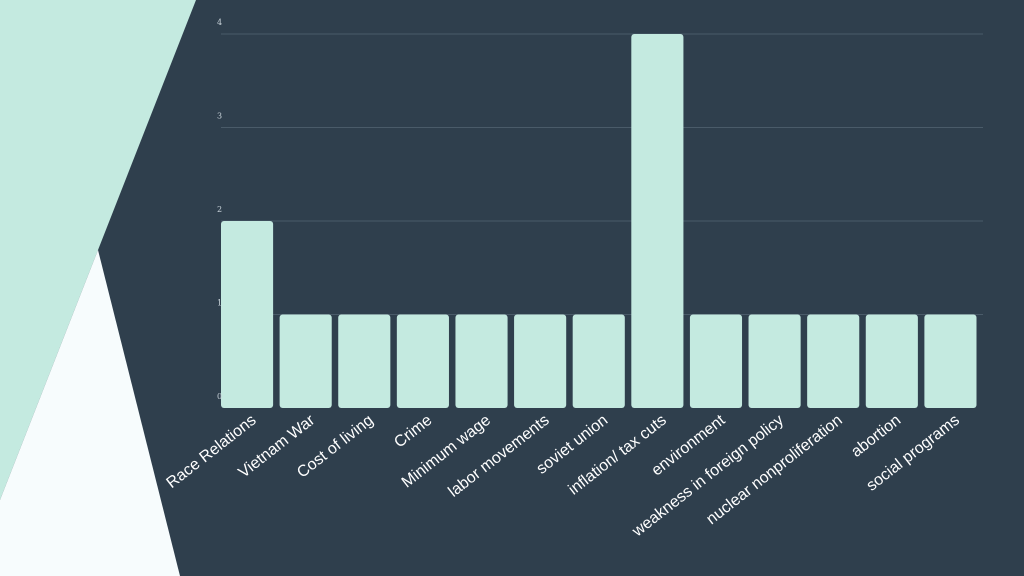 This screenshot has width=1024, height=576. What do you see at coordinates (876, 436) in the screenshot?
I see `x-category-label: abortion` at bounding box center [876, 436].